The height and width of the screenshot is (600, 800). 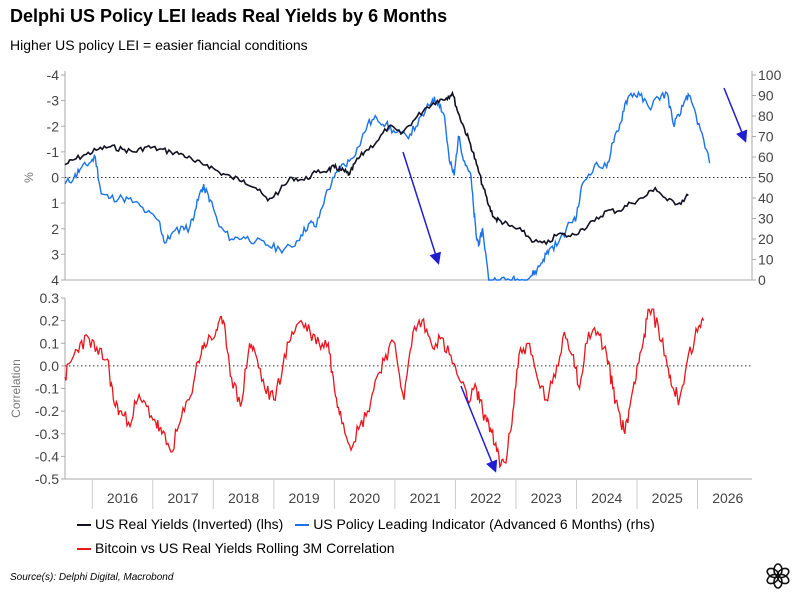 What do you see at coordinates (762, 280) in the screenshot?
I see `right-tick-label: 0` at bounding box center [762, 280].